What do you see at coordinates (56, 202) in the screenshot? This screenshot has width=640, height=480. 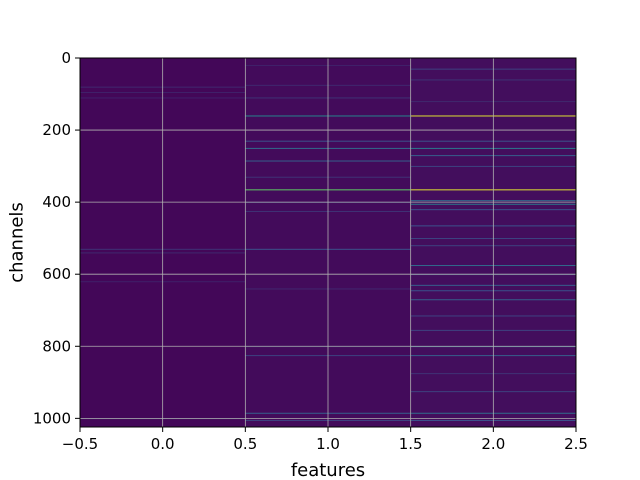 I see `y-tick-label: 400` at bounding box center [56, 202].